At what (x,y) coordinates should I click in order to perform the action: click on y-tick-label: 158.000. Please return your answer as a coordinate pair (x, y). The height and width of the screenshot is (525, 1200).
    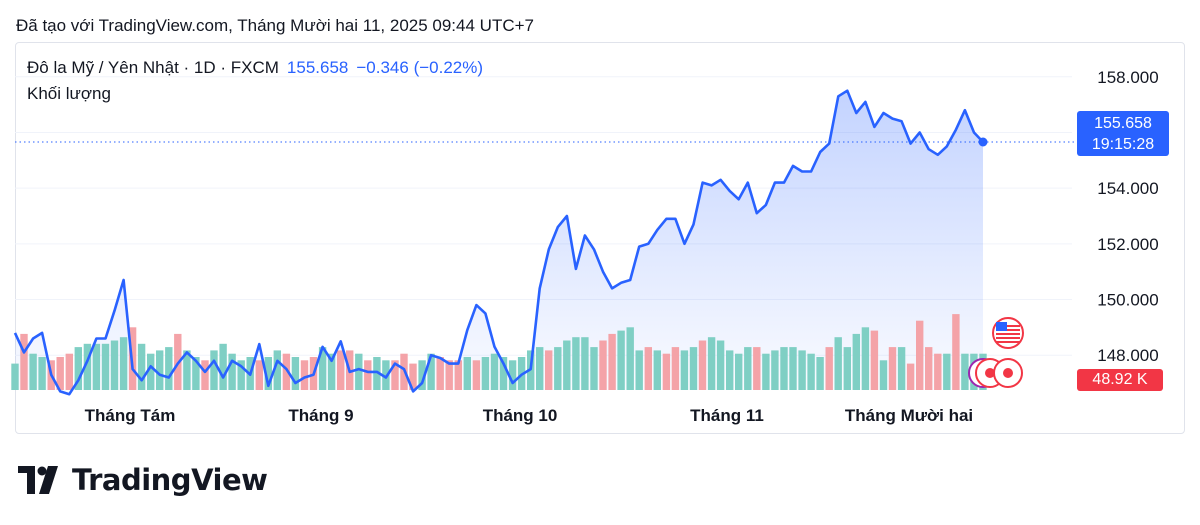
    Looking at the image, I should click on (1127, 77).